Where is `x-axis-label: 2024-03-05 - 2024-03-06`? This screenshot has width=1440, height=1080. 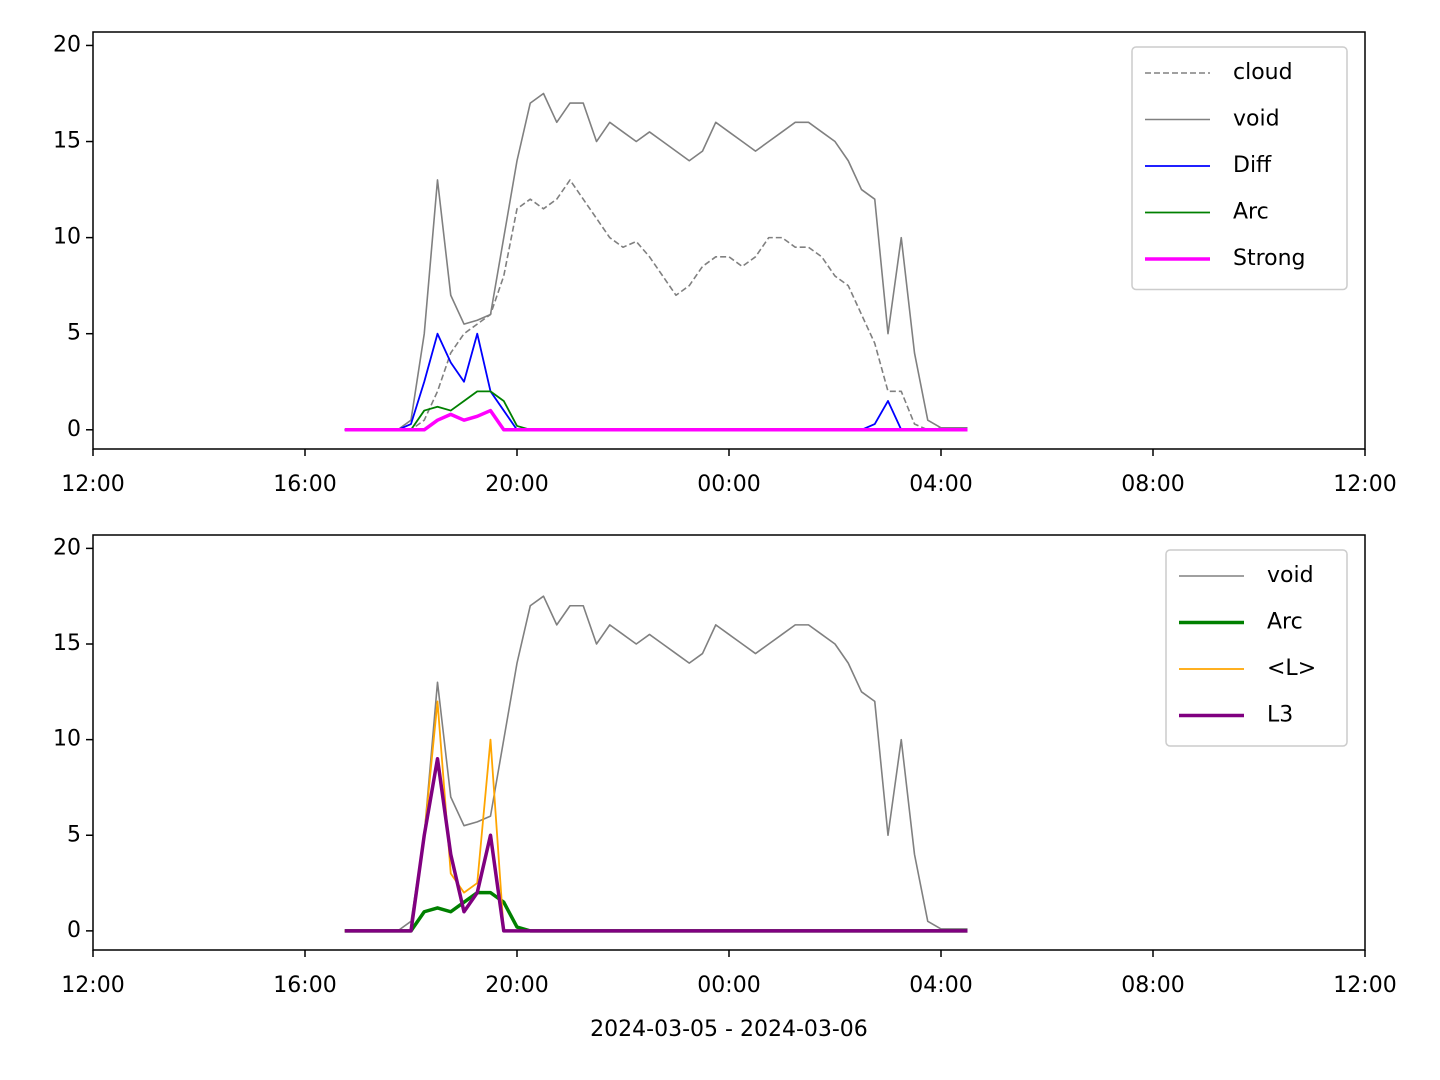
x-axis-label: 2024-03-05 - 2024-03-06 is located at coordinates (729, 1029).